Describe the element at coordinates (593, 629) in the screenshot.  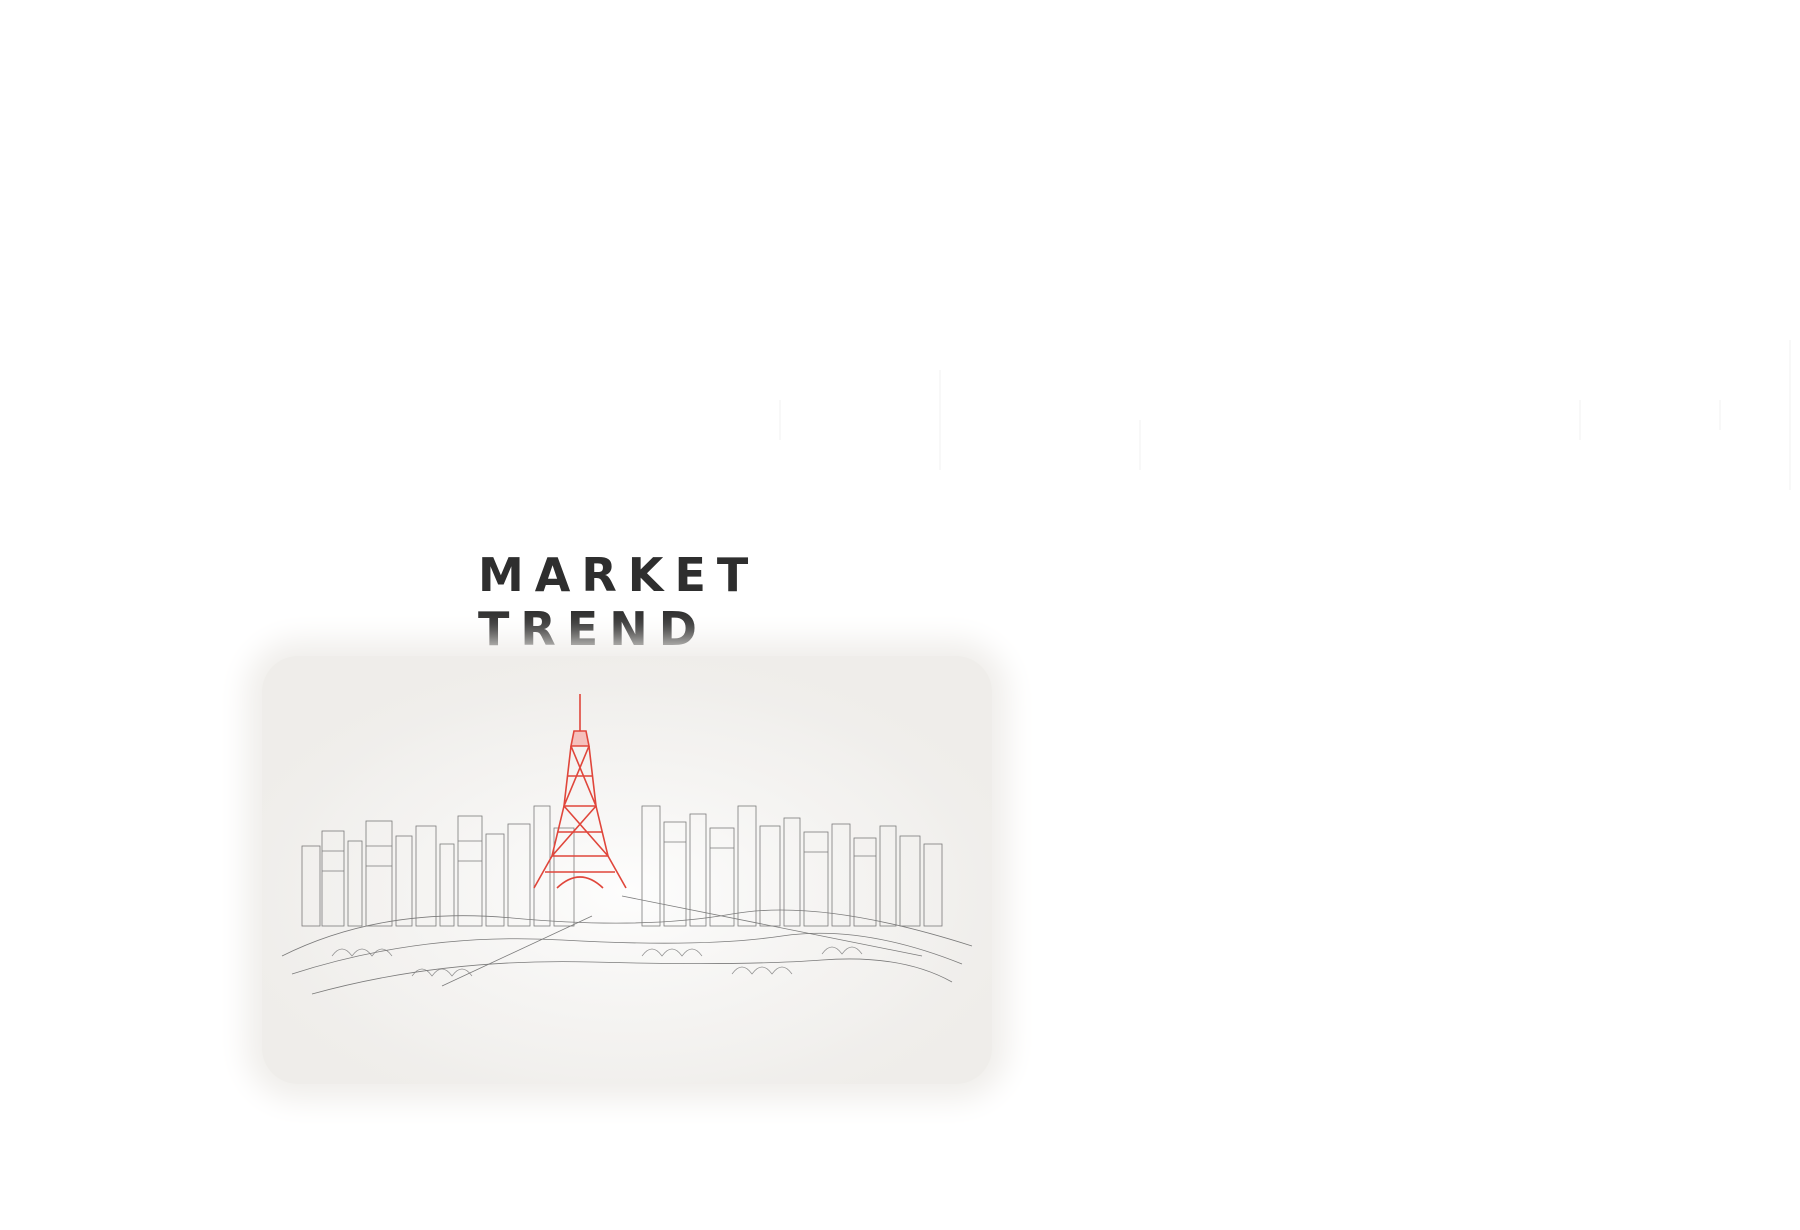
I see `title-line-2: TREND` at that location.